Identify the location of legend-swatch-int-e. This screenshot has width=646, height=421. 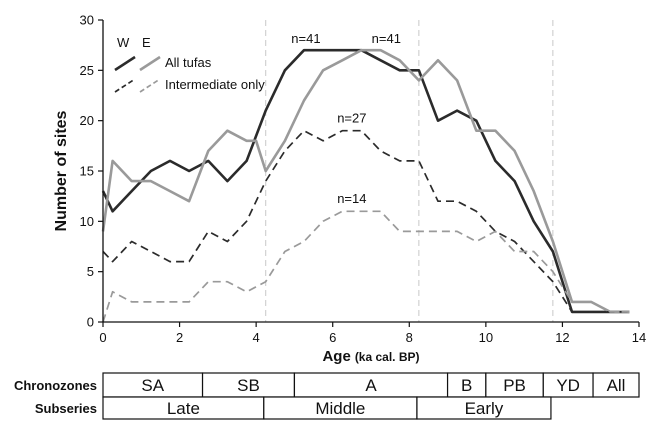
(150, 85).